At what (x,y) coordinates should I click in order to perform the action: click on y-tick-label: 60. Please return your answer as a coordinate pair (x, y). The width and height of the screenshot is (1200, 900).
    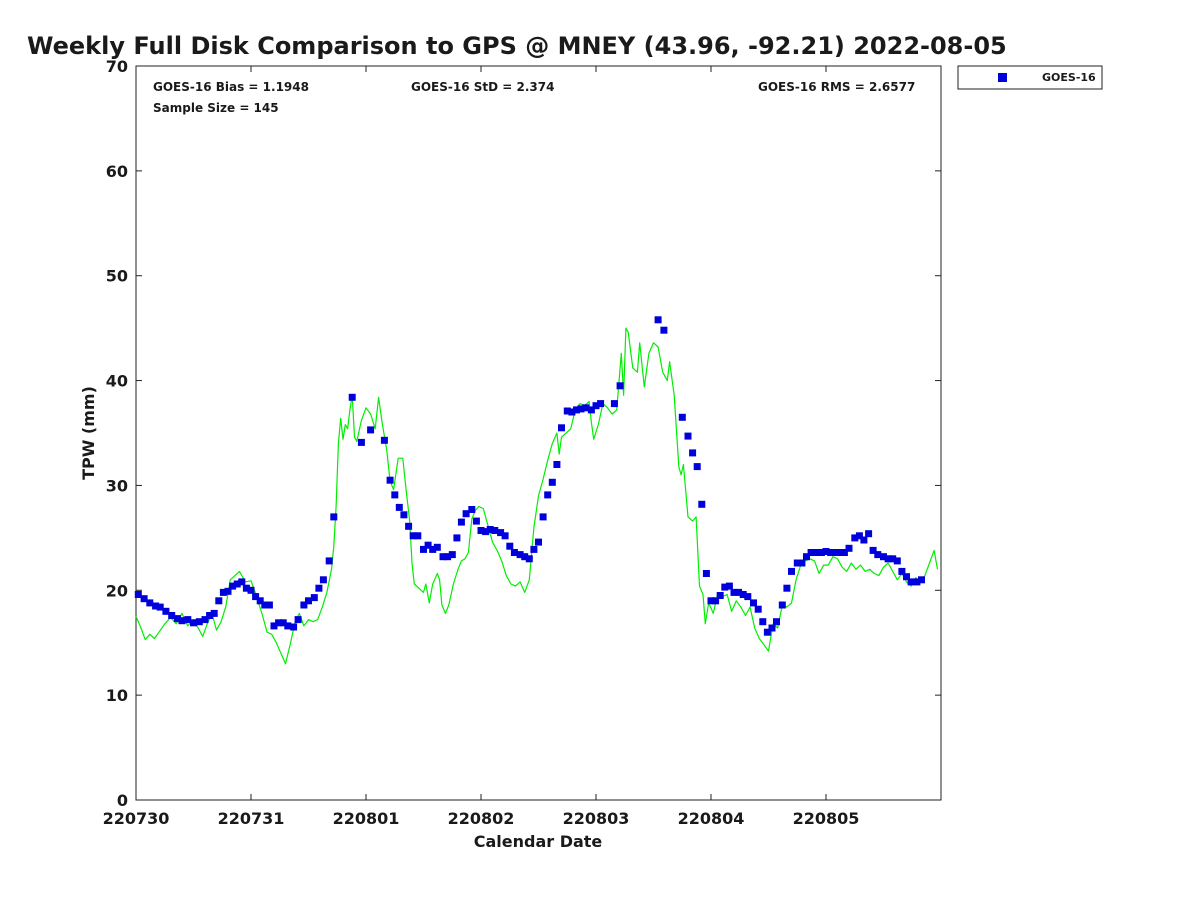
    Looking at the image, I should click on (117, 171).